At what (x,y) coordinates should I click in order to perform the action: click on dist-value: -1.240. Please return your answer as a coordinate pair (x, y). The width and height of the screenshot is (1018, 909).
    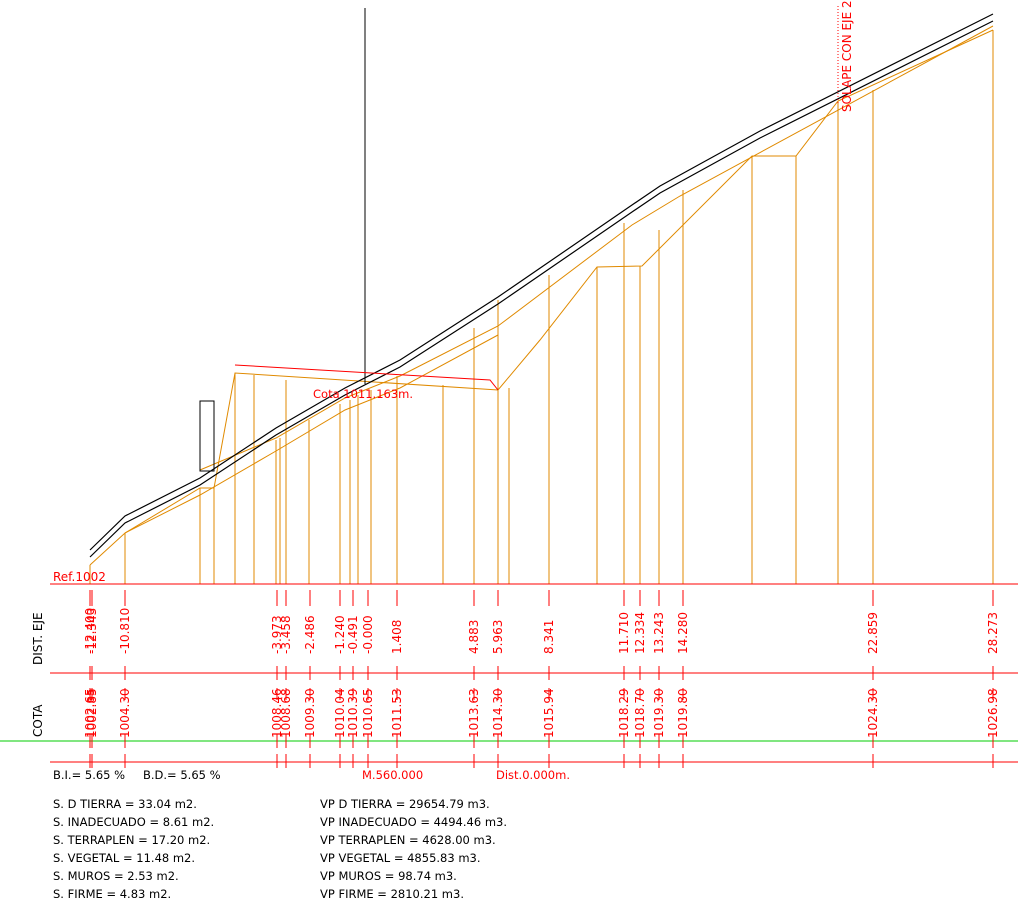
    Looking at the image, I should click on (340, 634).